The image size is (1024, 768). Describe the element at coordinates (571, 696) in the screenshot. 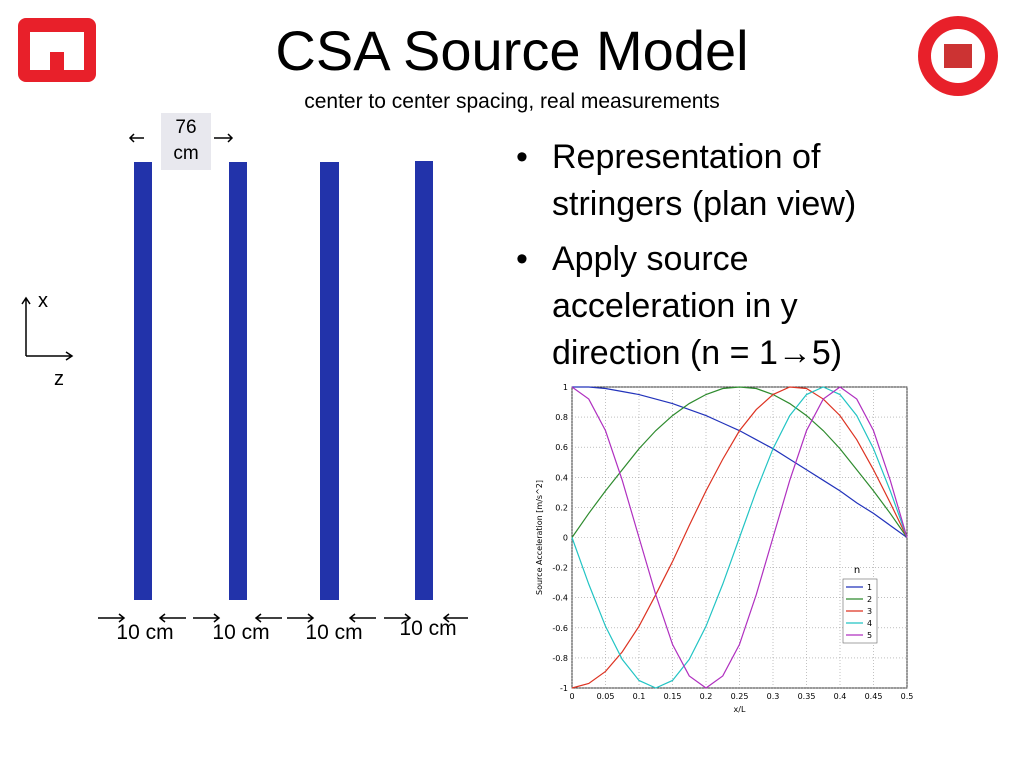

I see `x-tick-label: 0` at that location.